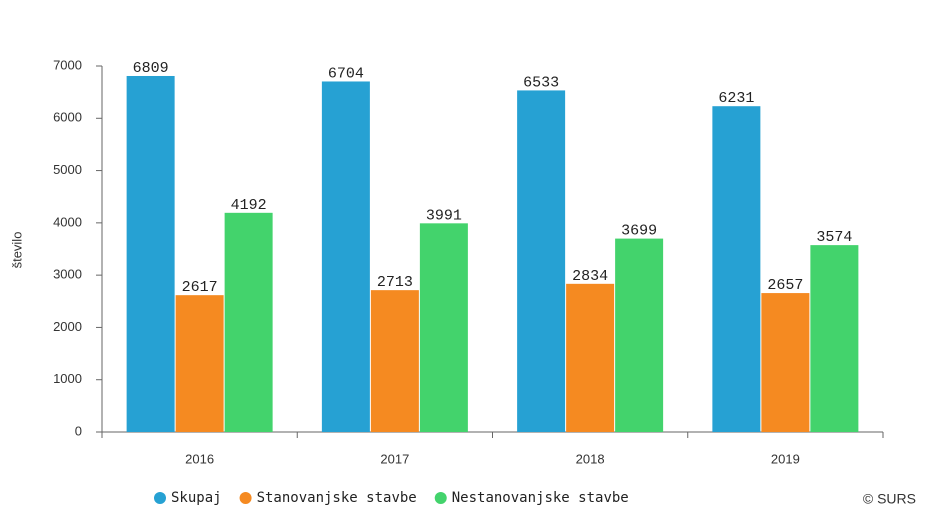 The width and height of the screenshot is (940, 523). I want to click on value-label: 3574, so click(834, 237).